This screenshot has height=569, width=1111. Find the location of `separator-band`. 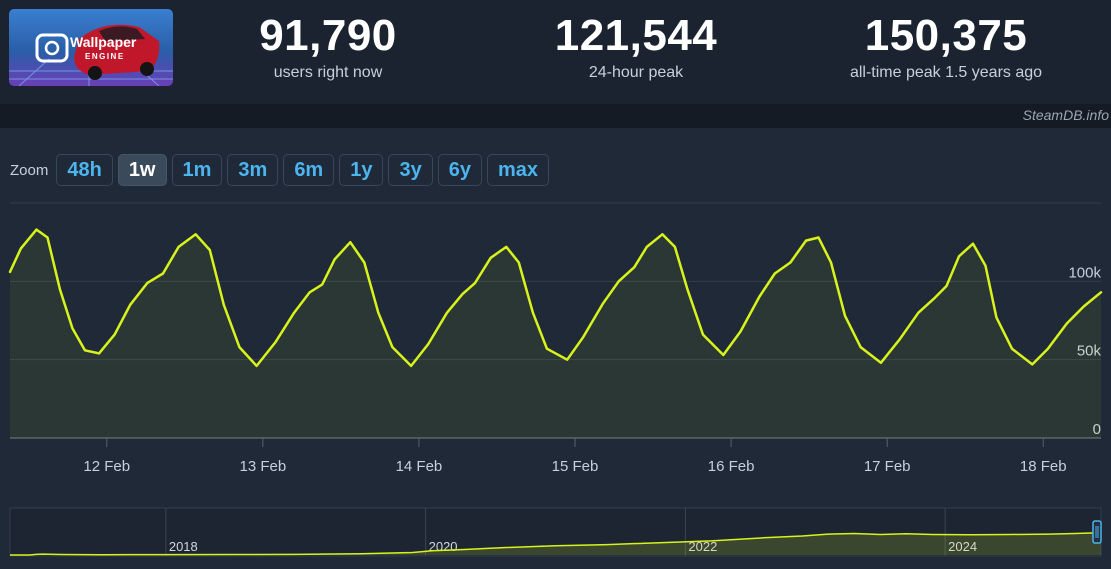

separator-band is located at coordinates (555, 116).